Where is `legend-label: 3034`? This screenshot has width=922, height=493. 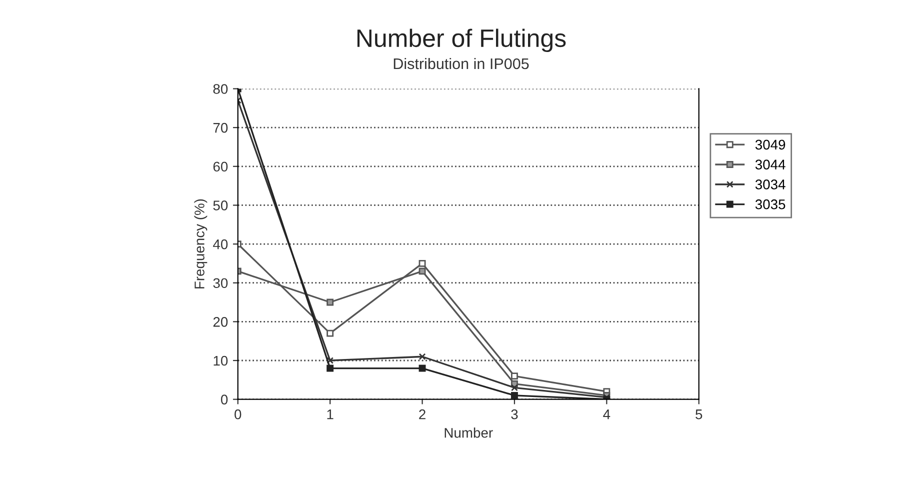
legend-label: 3034 is located at coordinates (770, 185).